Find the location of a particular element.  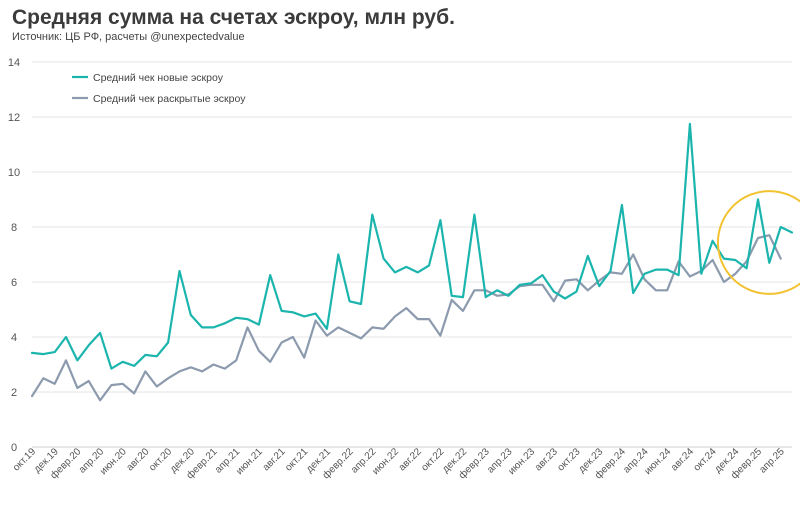

chart-title: Средняя сумма на счетах эскроу, млн руб. is located at coordinates (233, 17).